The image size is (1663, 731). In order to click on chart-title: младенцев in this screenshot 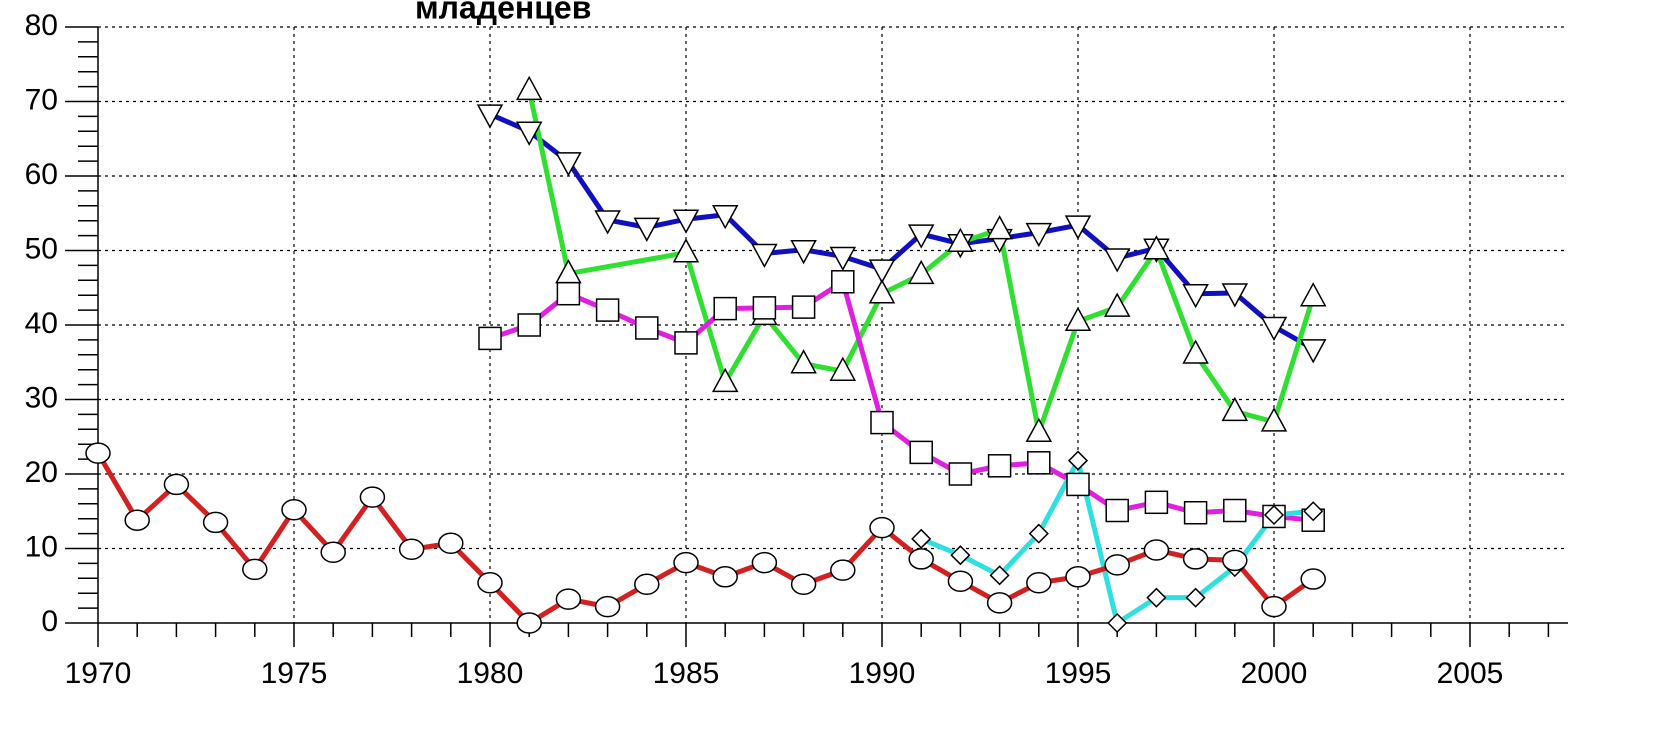, I will do `click(503, 12)`.